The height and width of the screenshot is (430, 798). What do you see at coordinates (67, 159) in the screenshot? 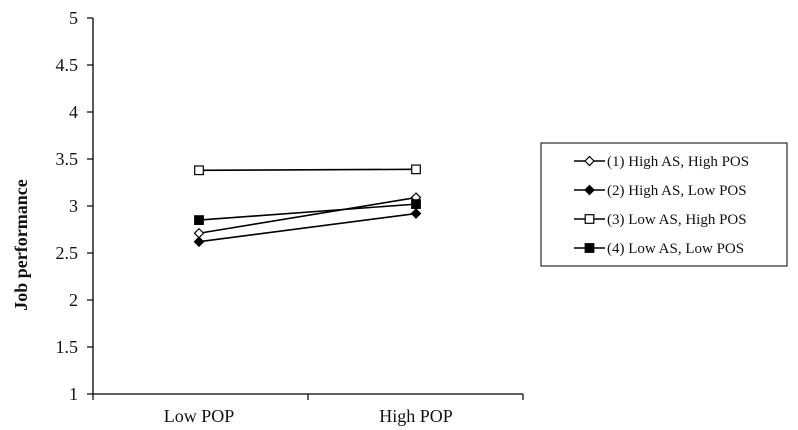
I see `y-tick-label: 3.5` at bounding box center [67, 159].